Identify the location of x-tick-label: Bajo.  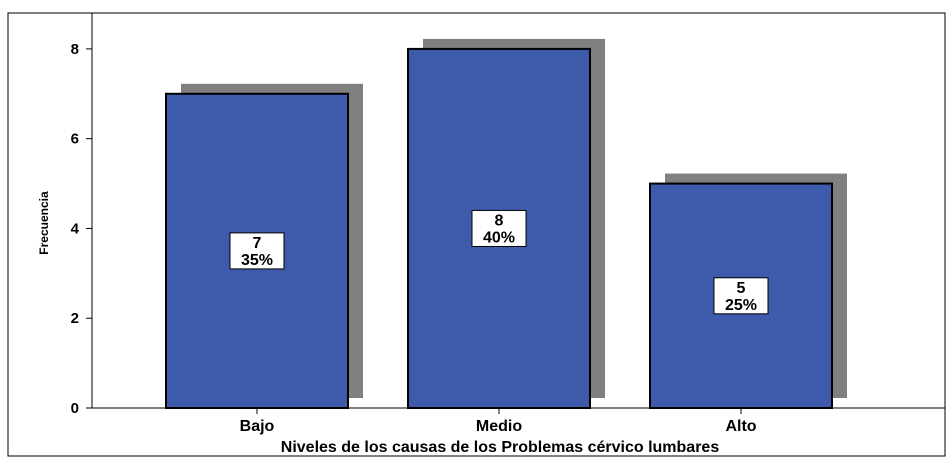
(257, 426).